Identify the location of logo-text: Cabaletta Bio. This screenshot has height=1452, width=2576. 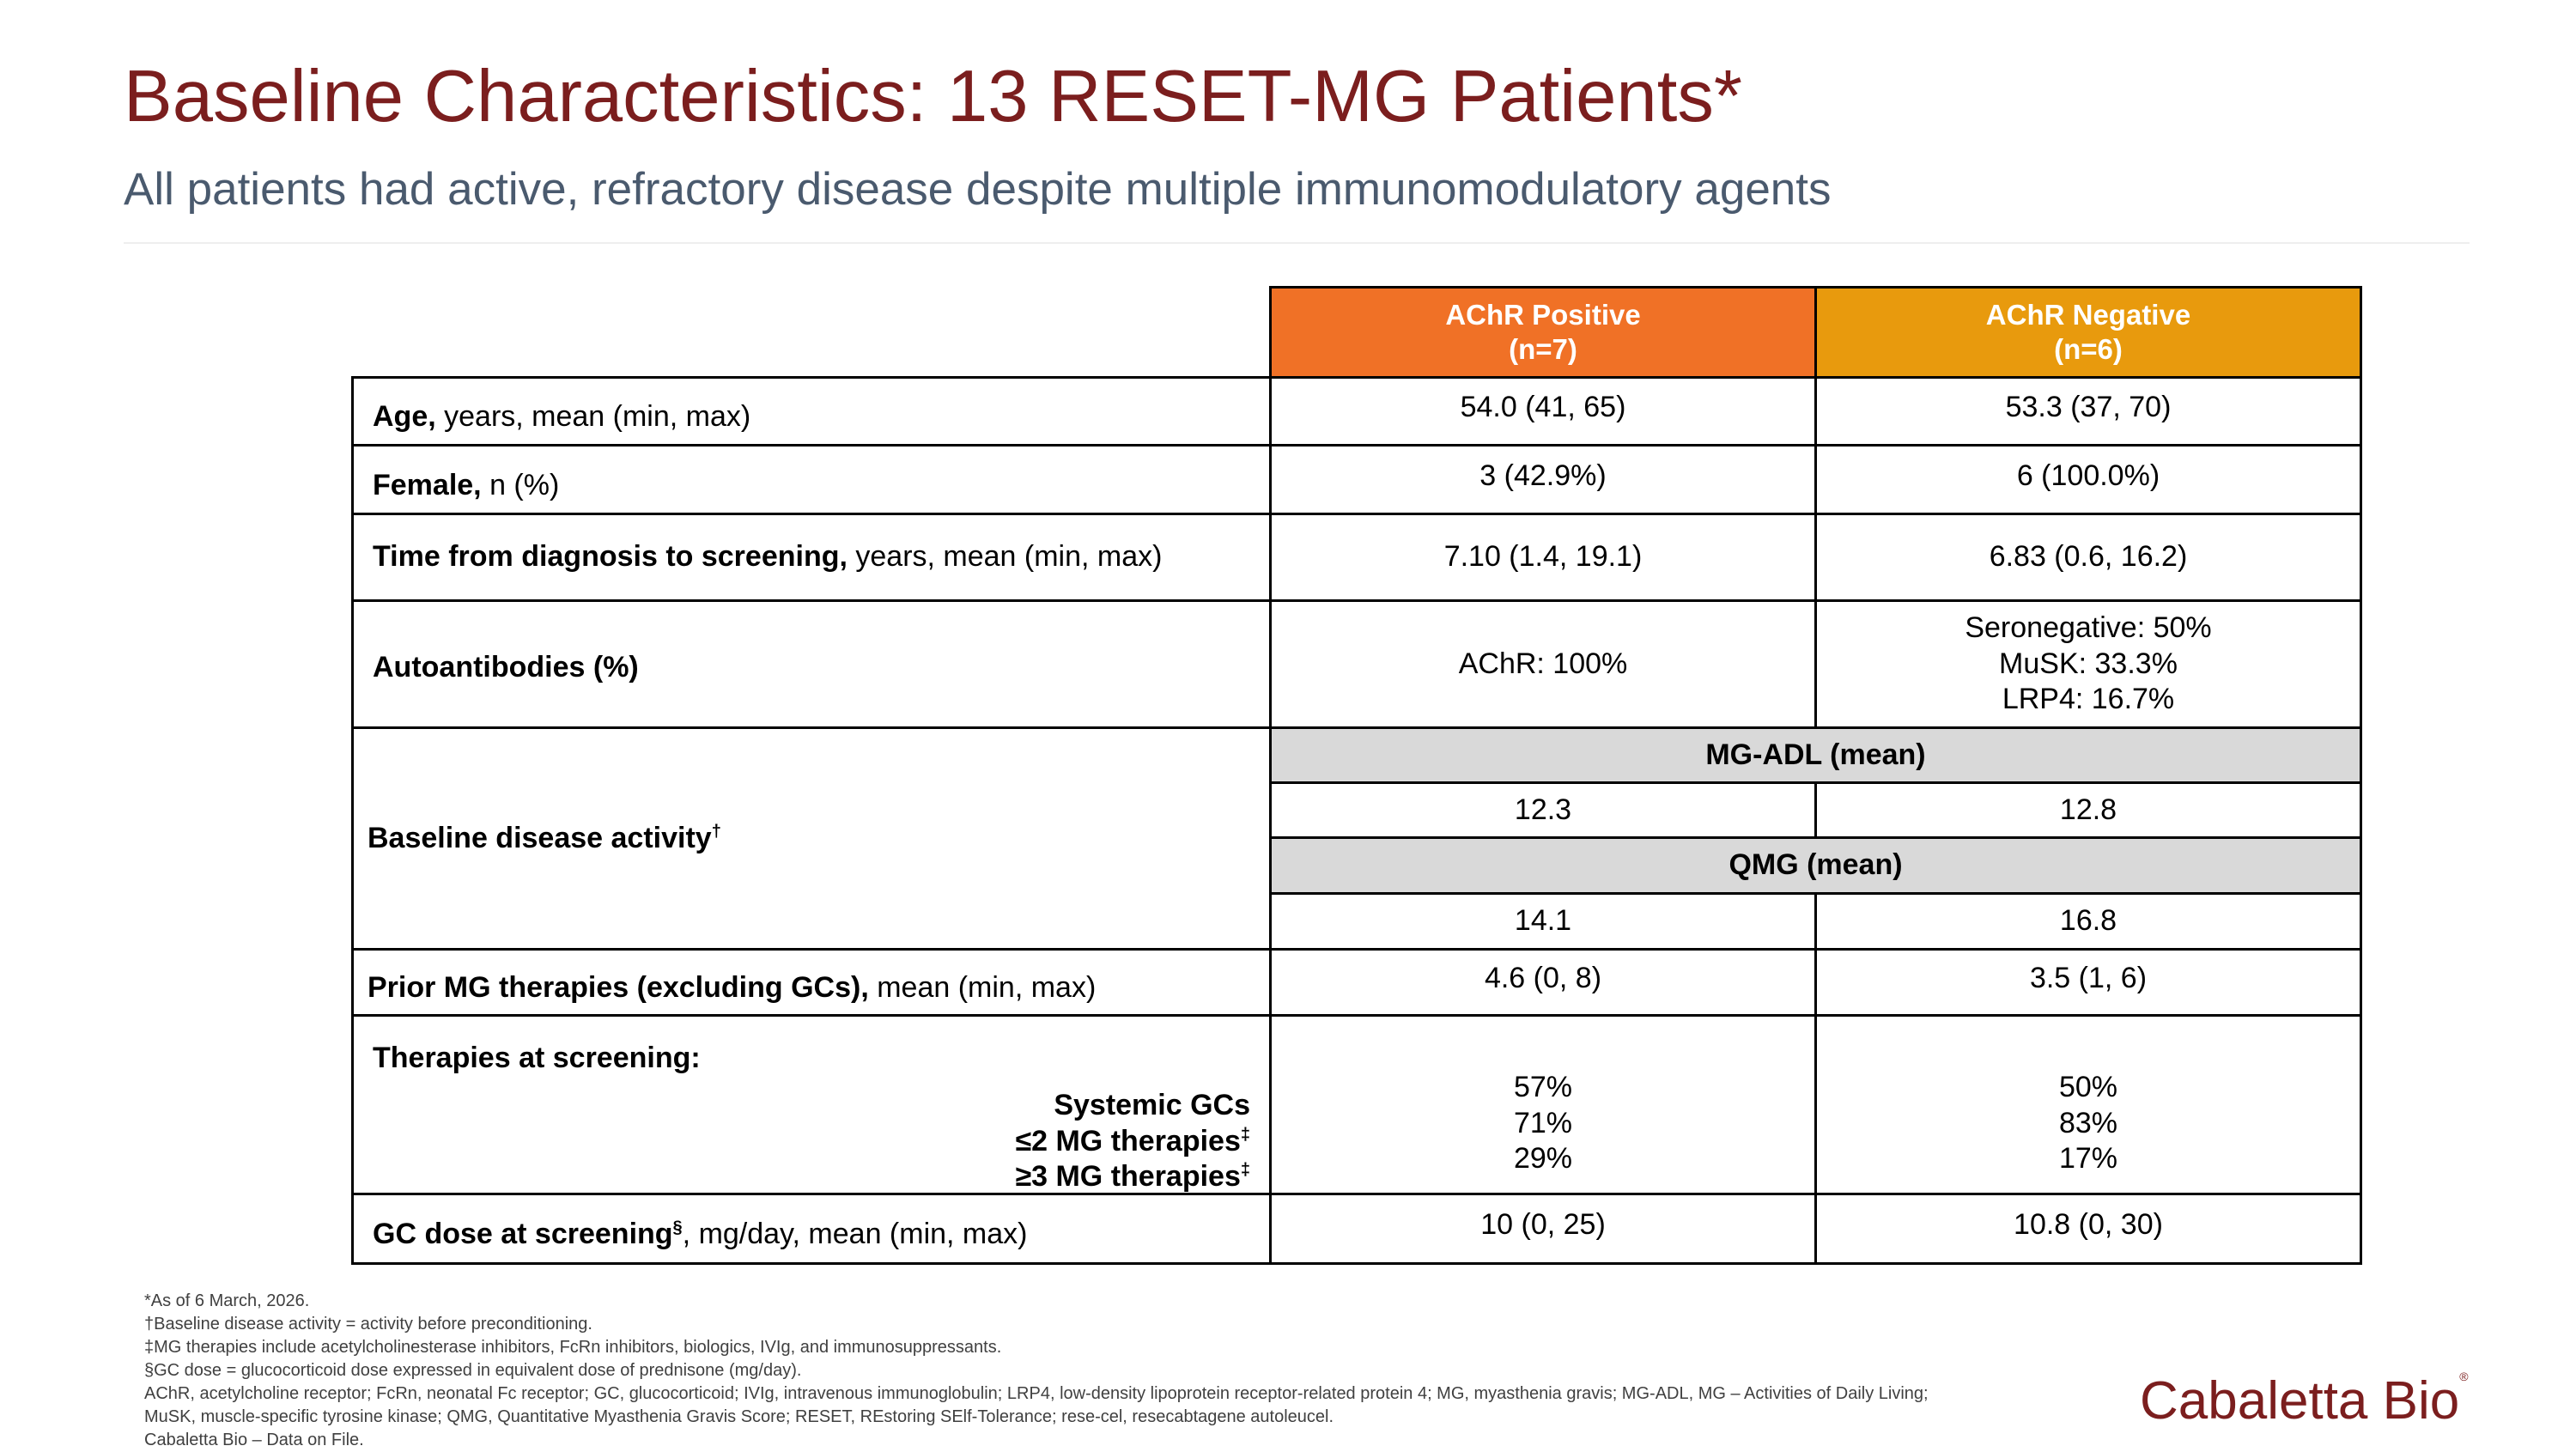
(2300, 1401).